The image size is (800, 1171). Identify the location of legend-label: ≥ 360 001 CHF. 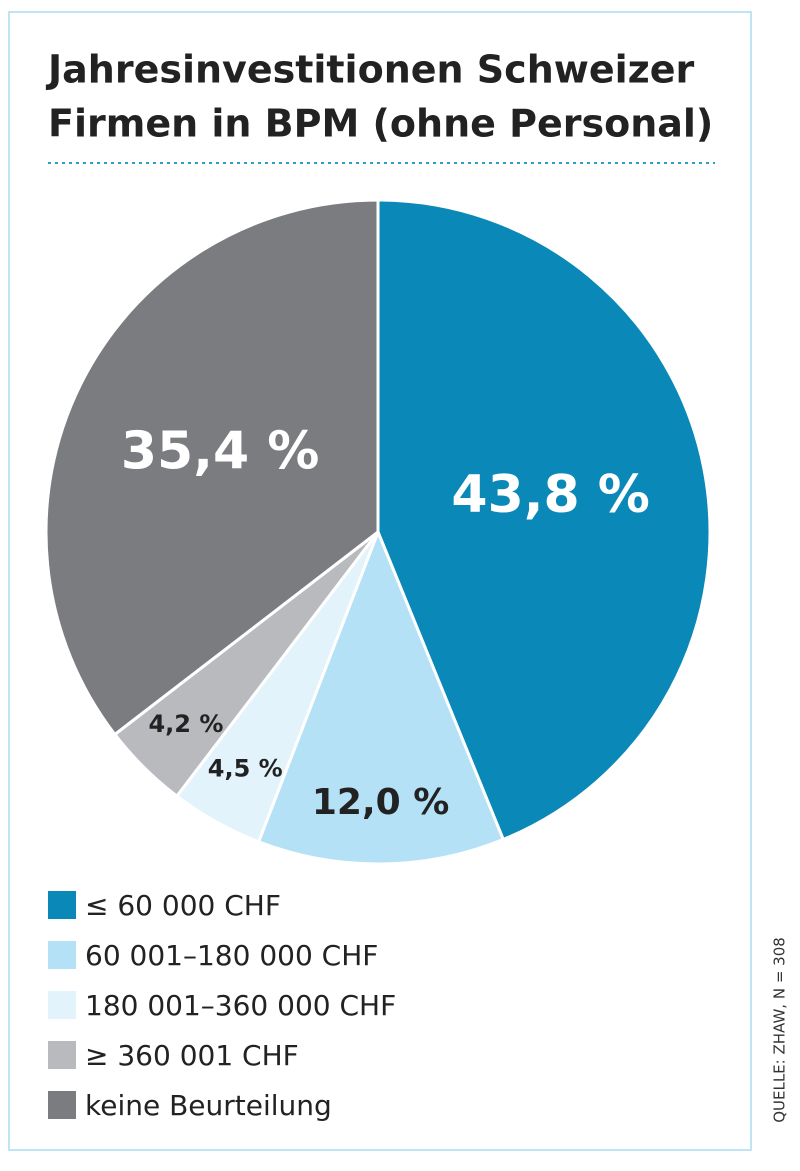
(192, 1055).